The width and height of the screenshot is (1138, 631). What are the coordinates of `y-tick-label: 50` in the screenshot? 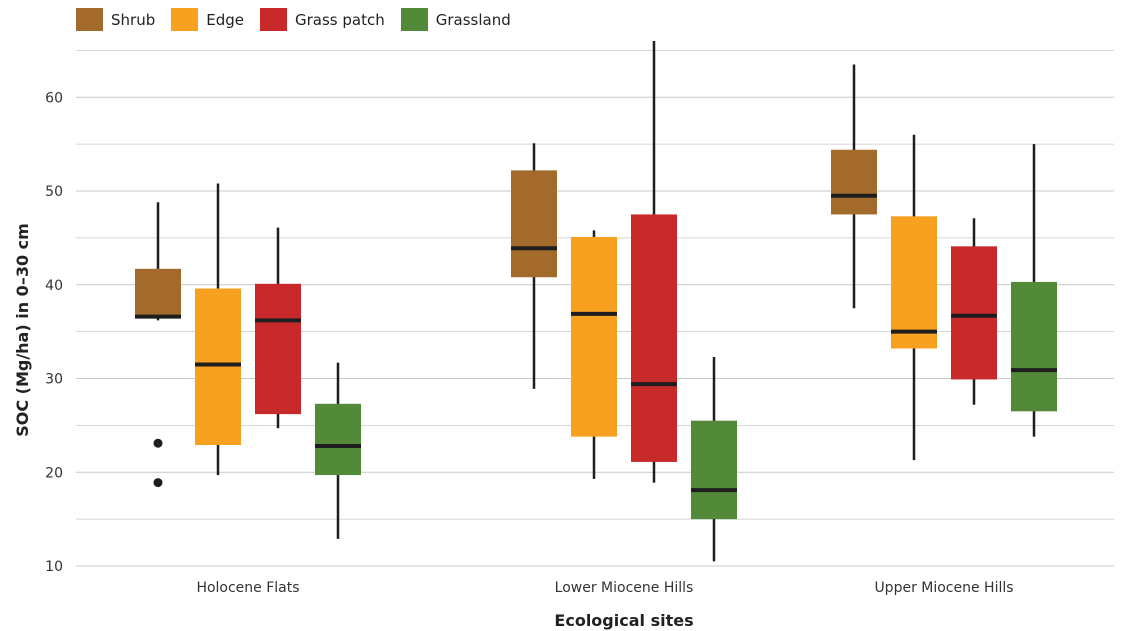 It's located at (54, 192).